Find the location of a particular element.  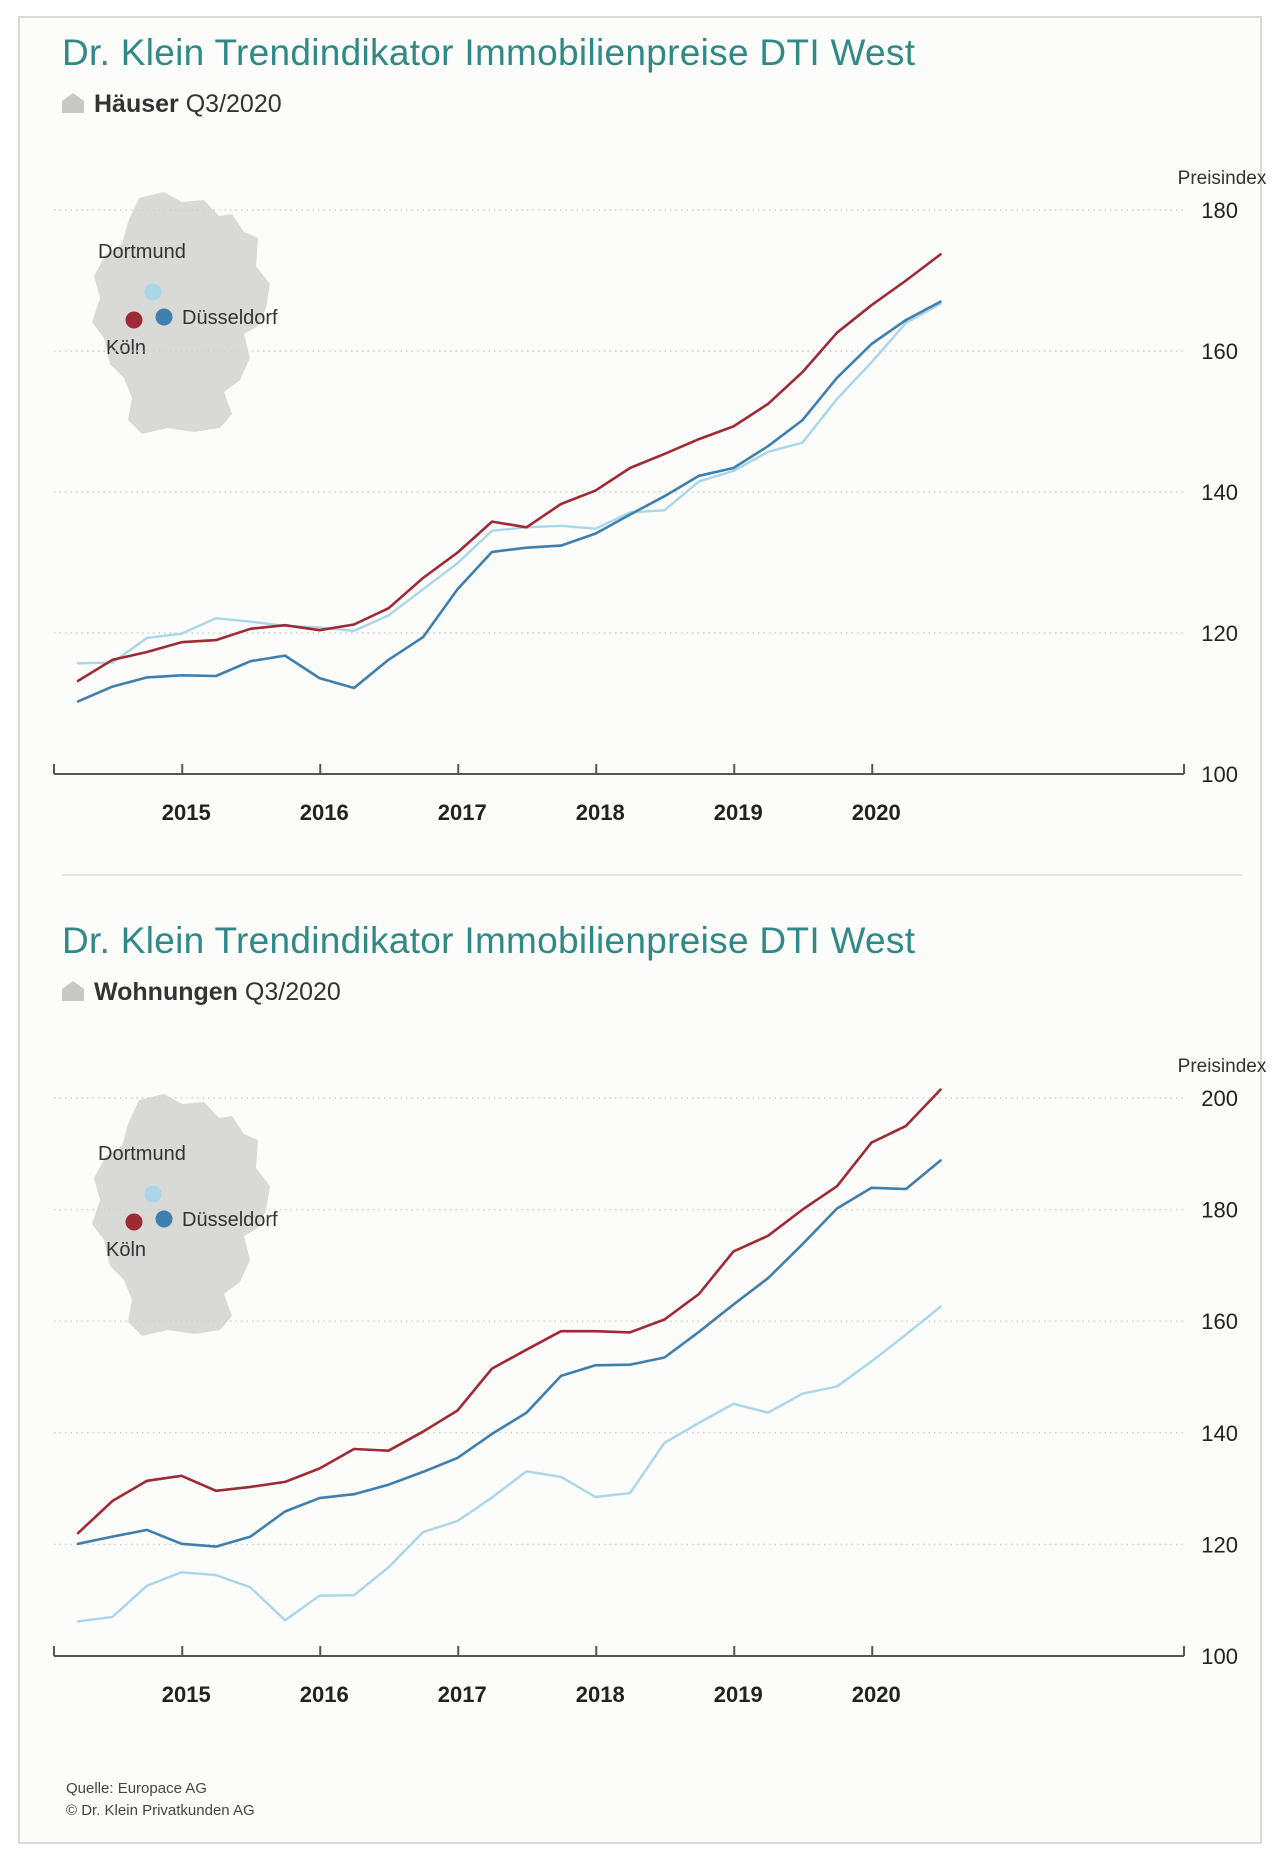

chart-subtitle-apartments: Wohnungen Q3/2020 is located at coordinates (201, 992).